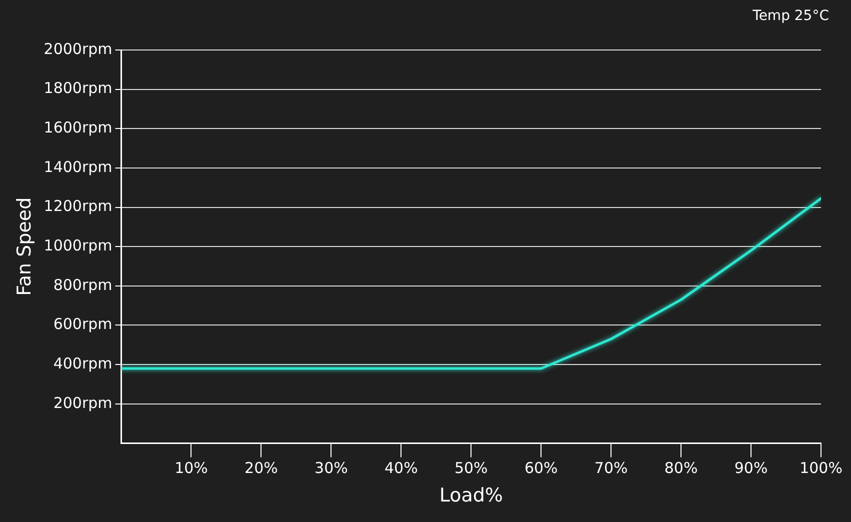 The image size is (851, 522). What do you see at coordinates (82, 403) in the screenshot?
I see `y-tick-label: 200rpm` at bounding box center [82, 403].